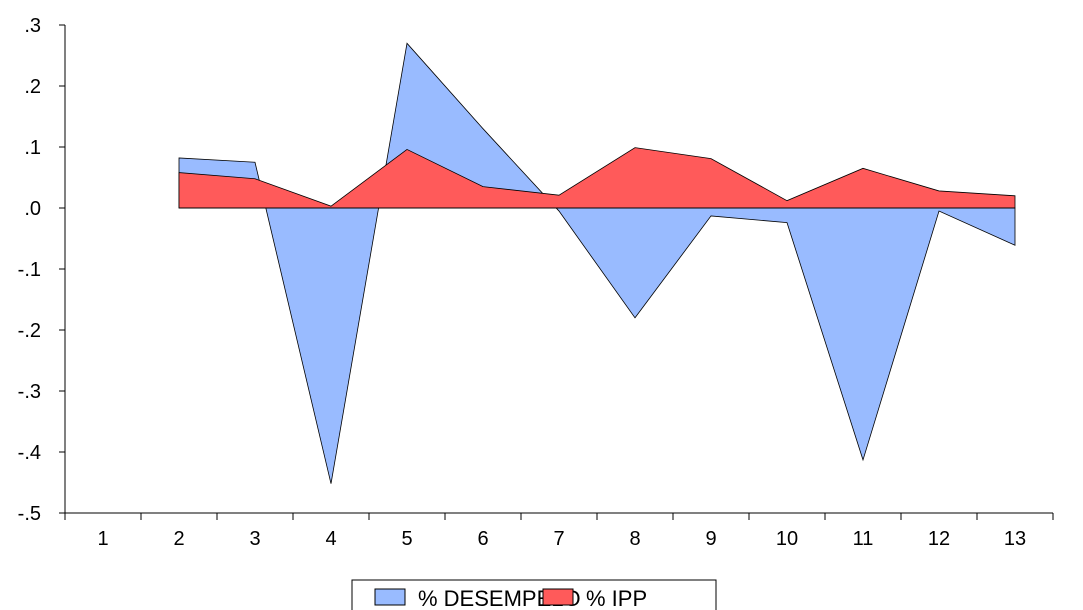  What do you see at coordinates (634, 539) in the screenshot?
I see `x-tick-label: 8` at bounding box center [634, 539].